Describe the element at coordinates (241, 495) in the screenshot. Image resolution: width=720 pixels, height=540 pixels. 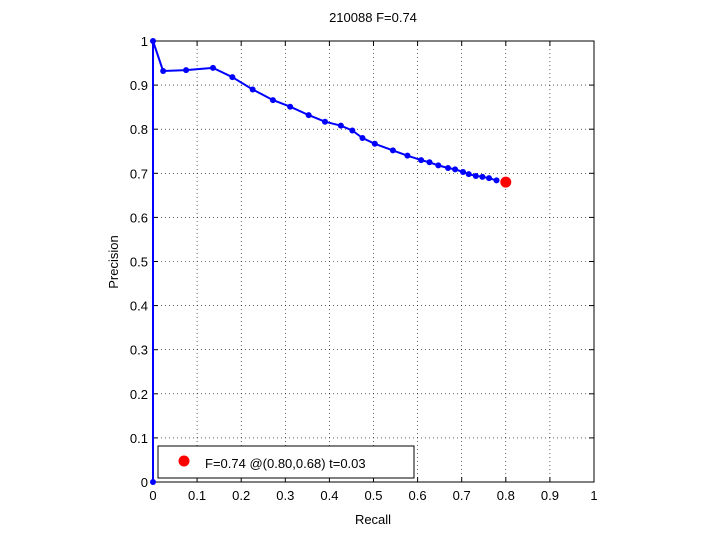
I see `x-tick-label: 0.2` at that location.